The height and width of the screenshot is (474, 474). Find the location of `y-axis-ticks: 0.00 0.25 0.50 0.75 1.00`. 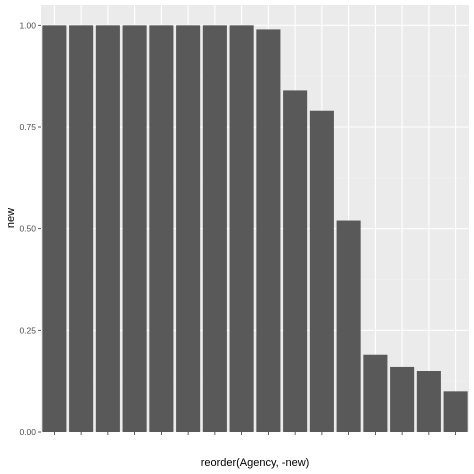

y-axis-ticks: 0.00 0.25 0.50 0.75 1.00 is located at coordinates (30, 228).